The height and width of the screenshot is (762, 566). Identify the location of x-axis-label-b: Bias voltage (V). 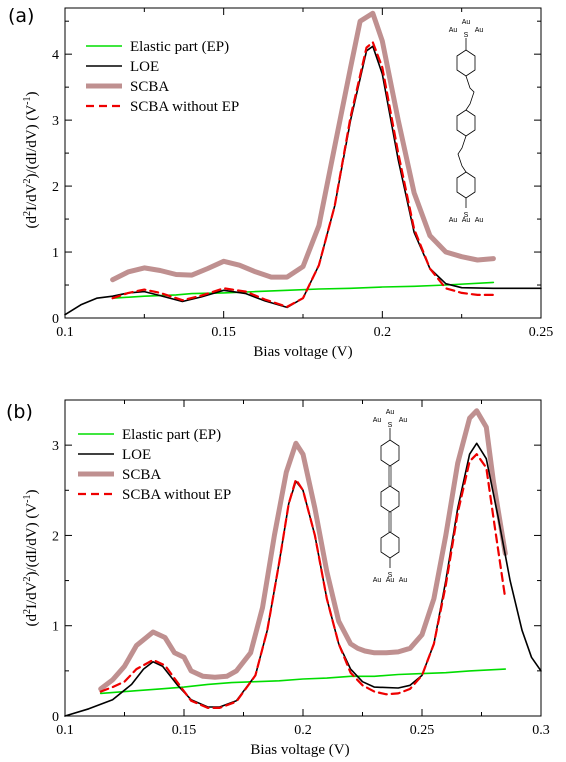
(299, 750).